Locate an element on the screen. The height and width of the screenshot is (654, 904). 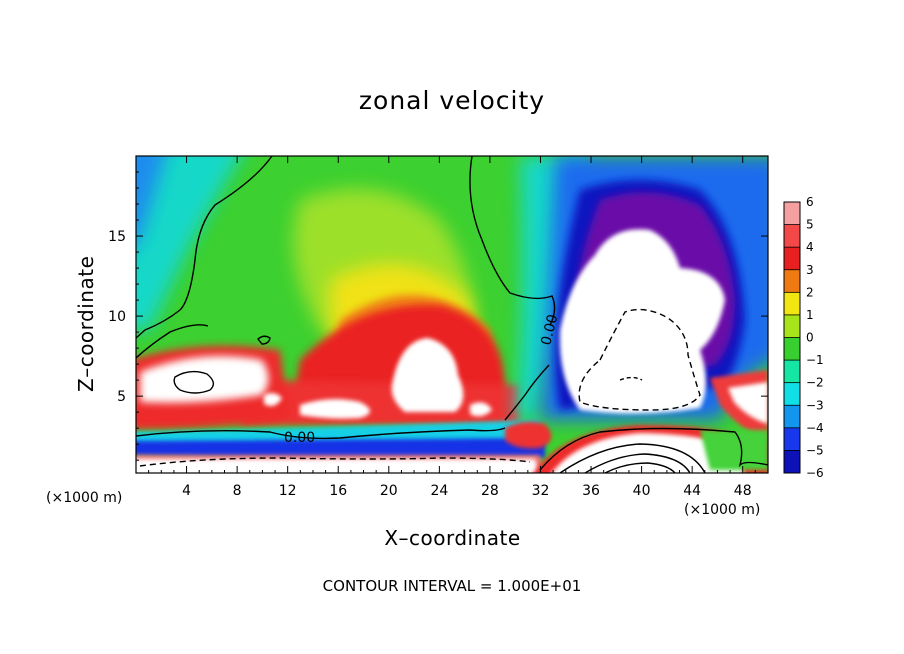
colorbar-label: 6 is located at coordinates (810, 202).